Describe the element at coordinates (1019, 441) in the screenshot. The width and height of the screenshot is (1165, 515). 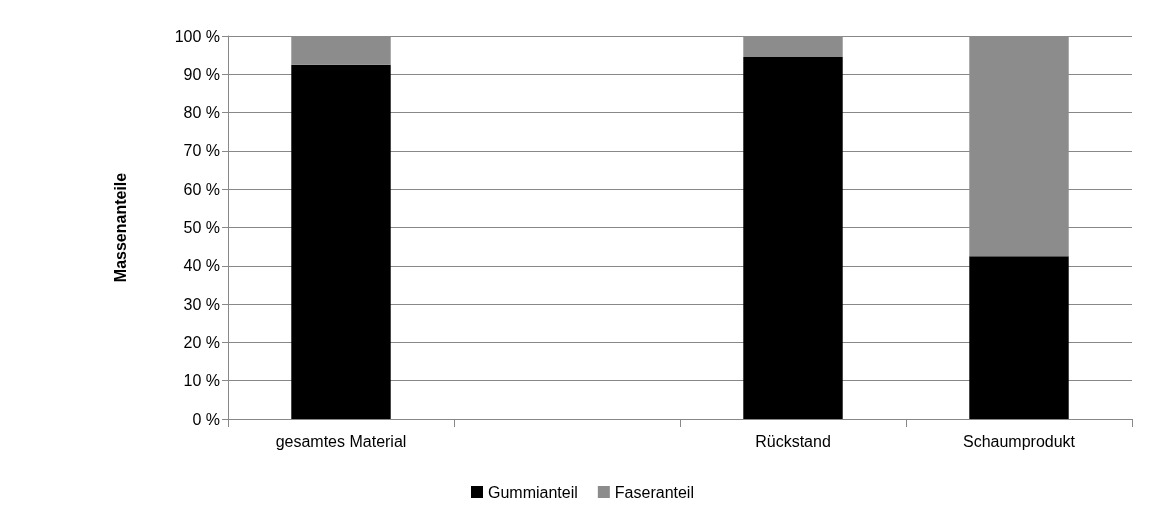
I see `x-tick-label: Schaumprodukt` at that location.